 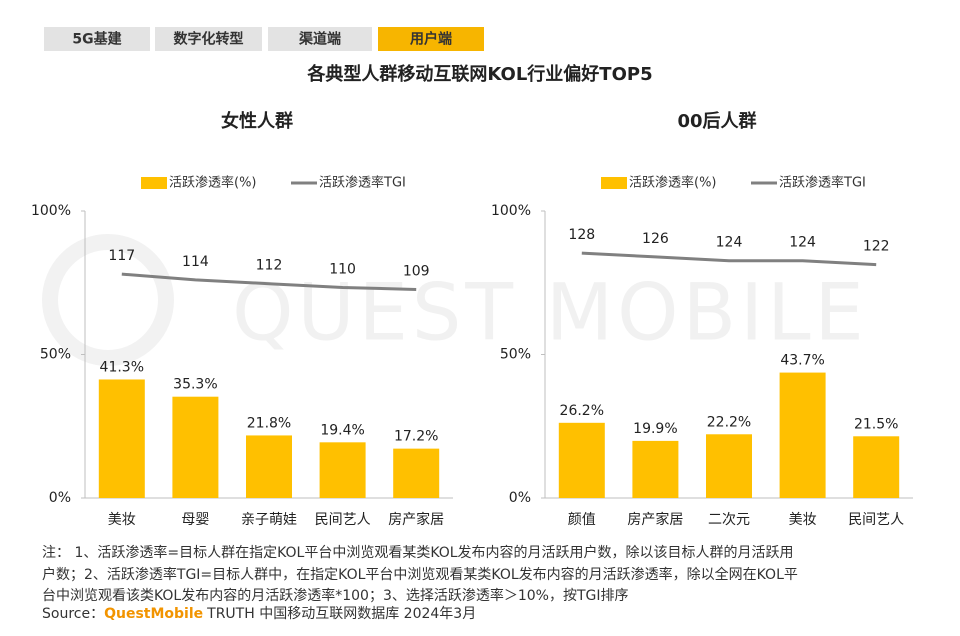 What do you see at coordinates (876, 424) in the screenshot?
I see `value-label: 21.5%` at bounding box center [876, 424].